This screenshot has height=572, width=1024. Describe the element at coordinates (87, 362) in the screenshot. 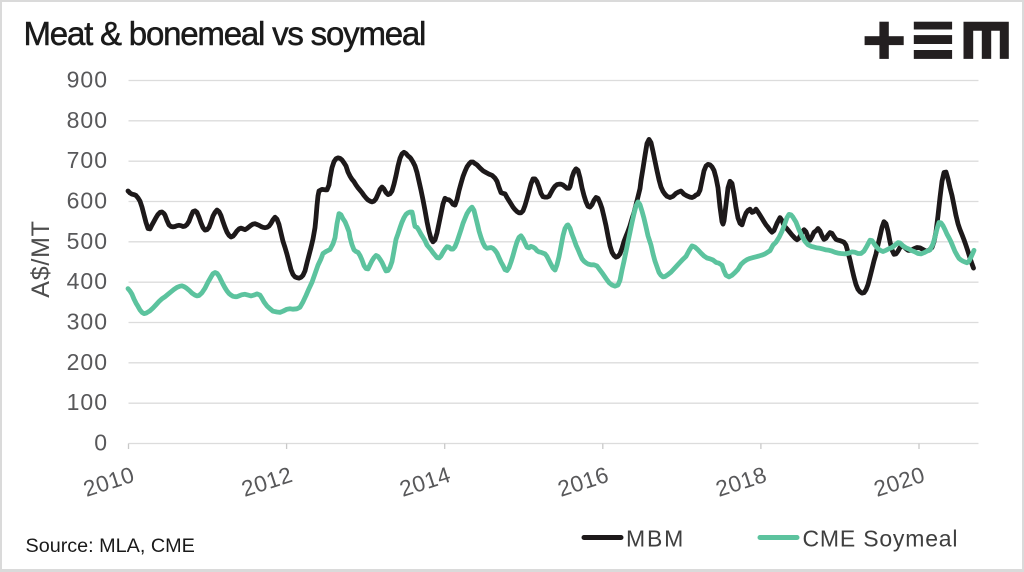

I see `svg-text: 200` at that location.